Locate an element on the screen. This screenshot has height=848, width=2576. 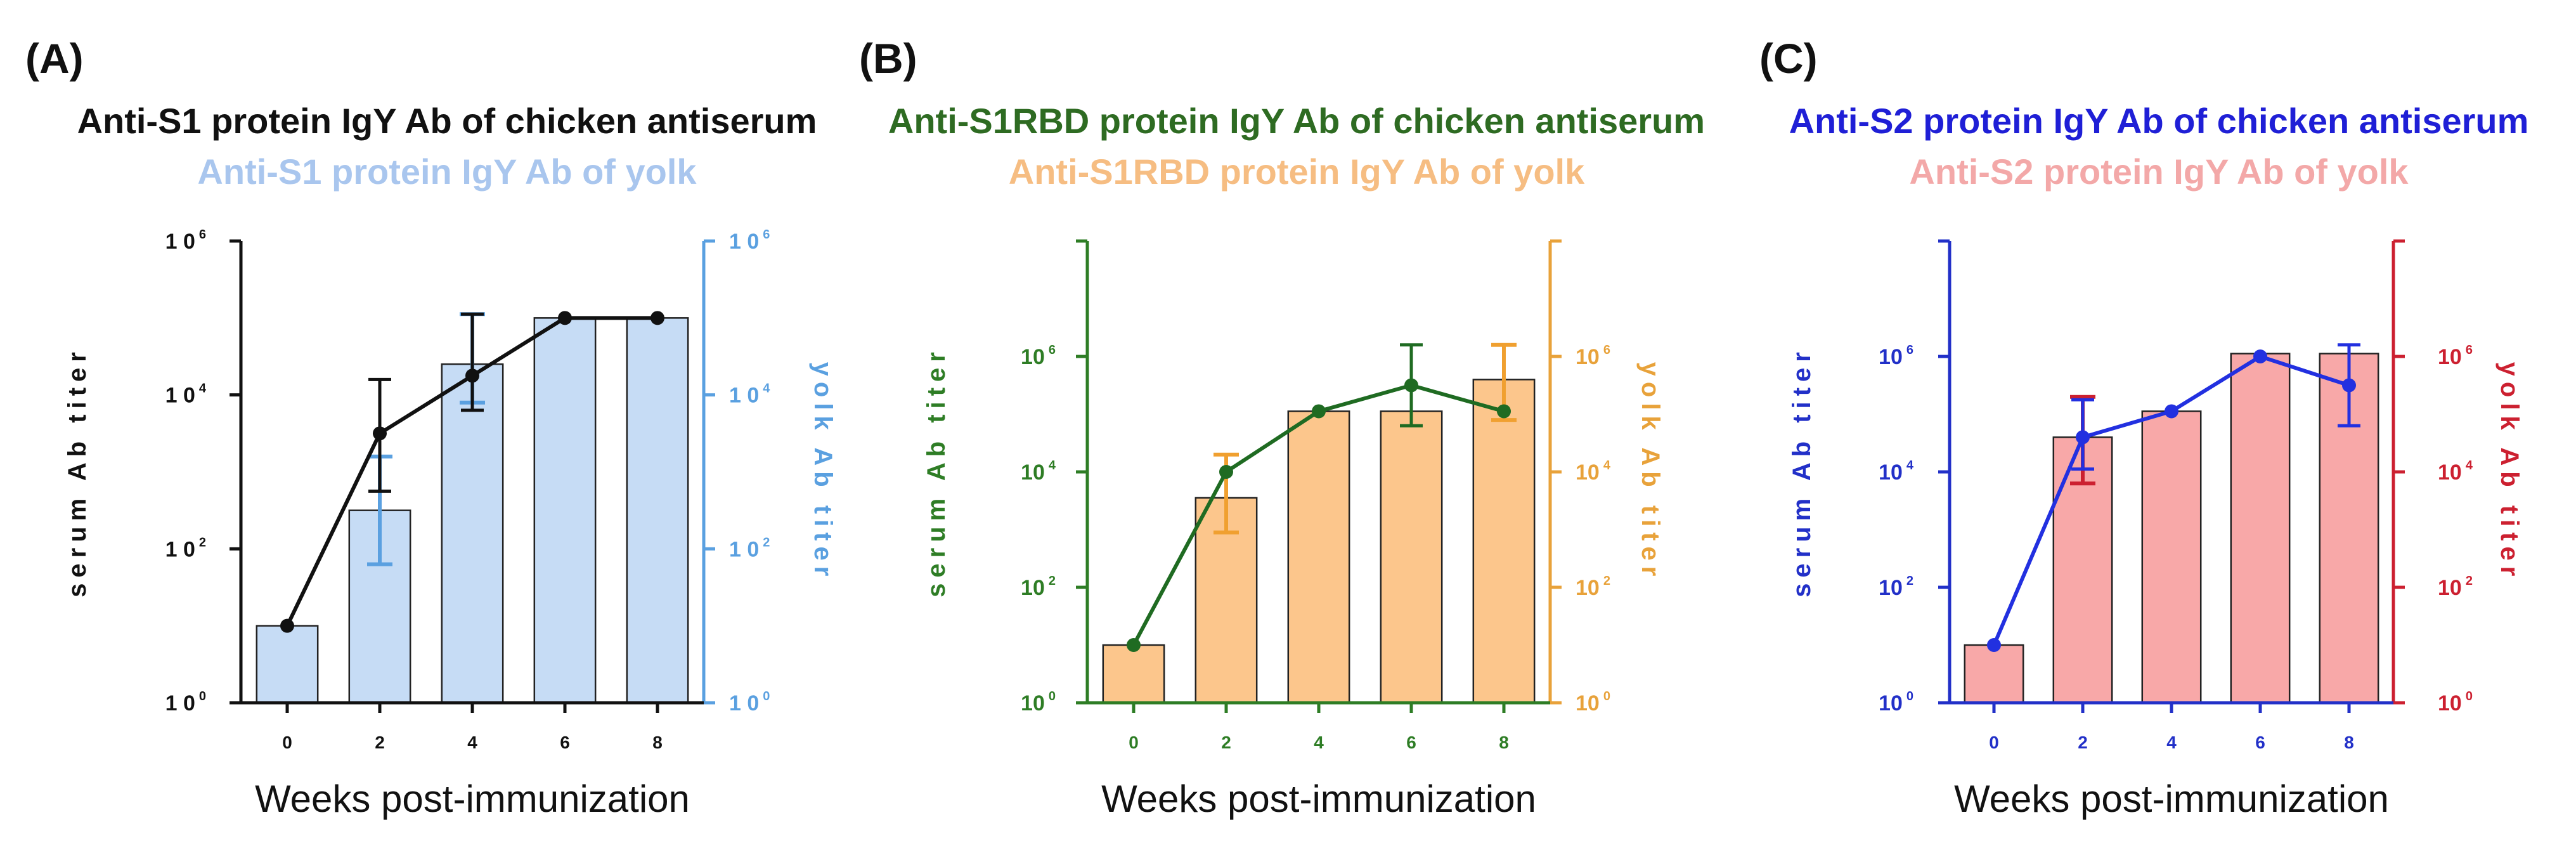
chart-title-yolk: Anti-S2 protein IgY Ab of yolk is located at coordinates (2159, 172).